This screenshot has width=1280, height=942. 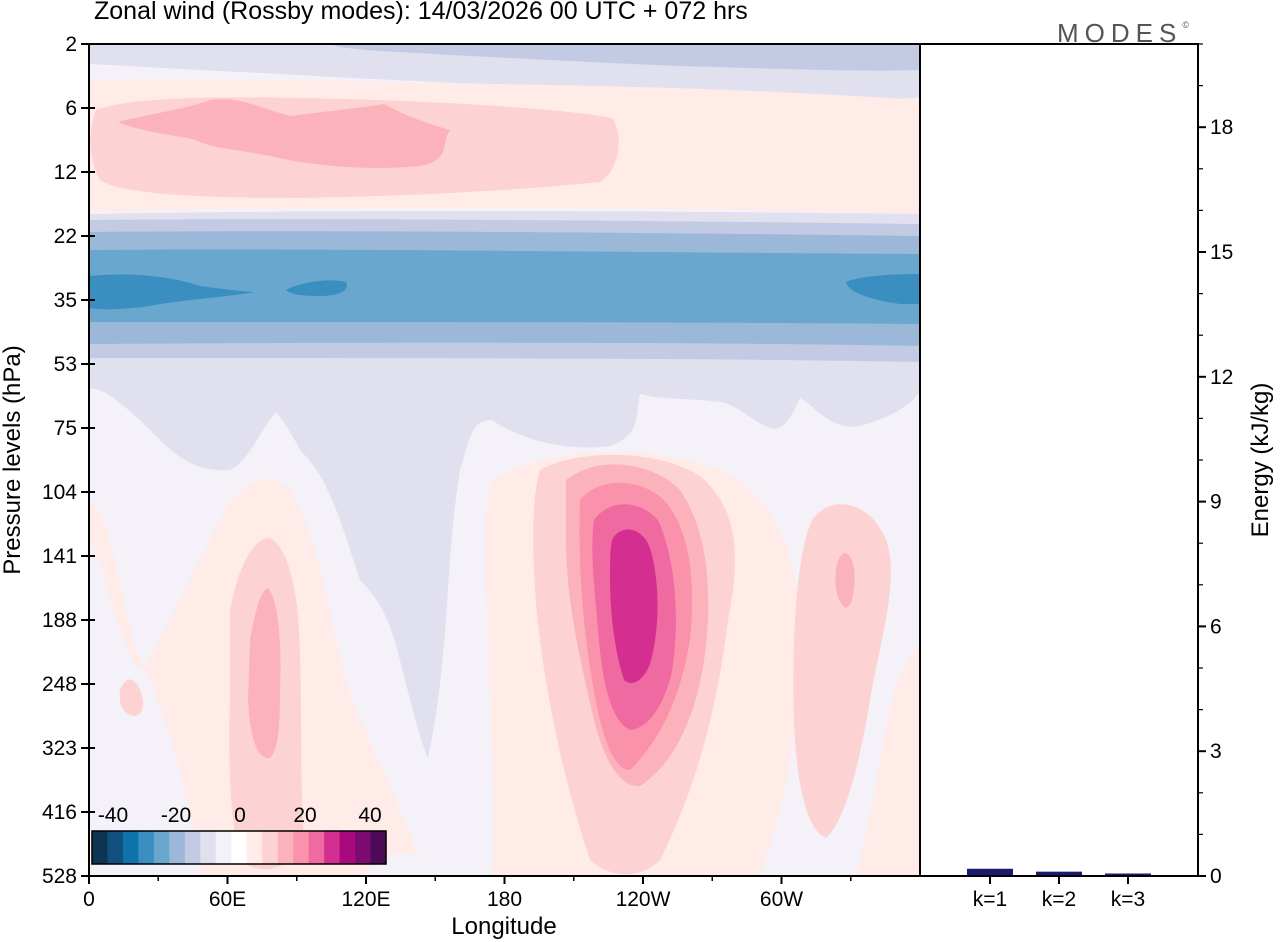 I want to click on colorbar-tick-label: -40, so click(x=113, y=815).